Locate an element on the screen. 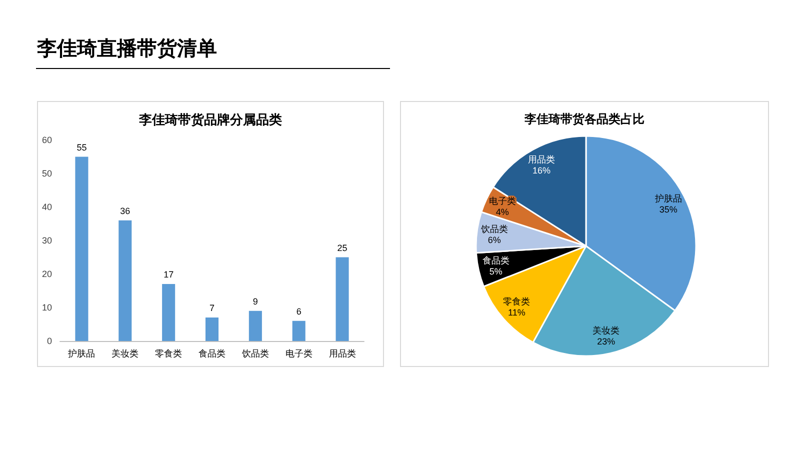  y-tick-label: 50 is located at coordinates (47, 173).